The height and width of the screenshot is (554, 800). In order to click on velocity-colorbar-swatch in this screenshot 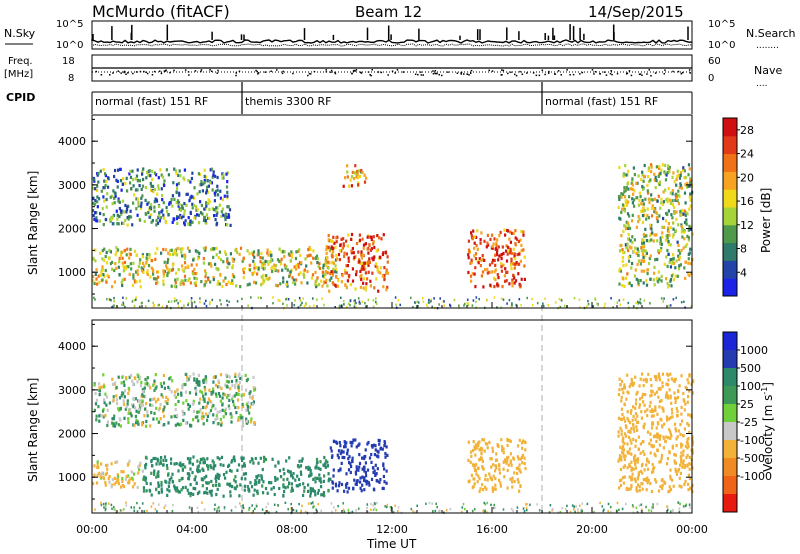, I will do `click(730, 485)`.